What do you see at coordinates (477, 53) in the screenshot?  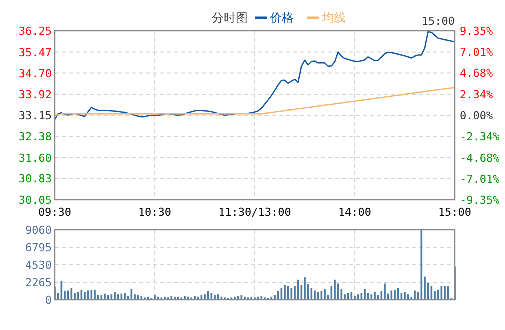 I see `y2-tick-label: 7.01%` at bounding box center [477, 53].